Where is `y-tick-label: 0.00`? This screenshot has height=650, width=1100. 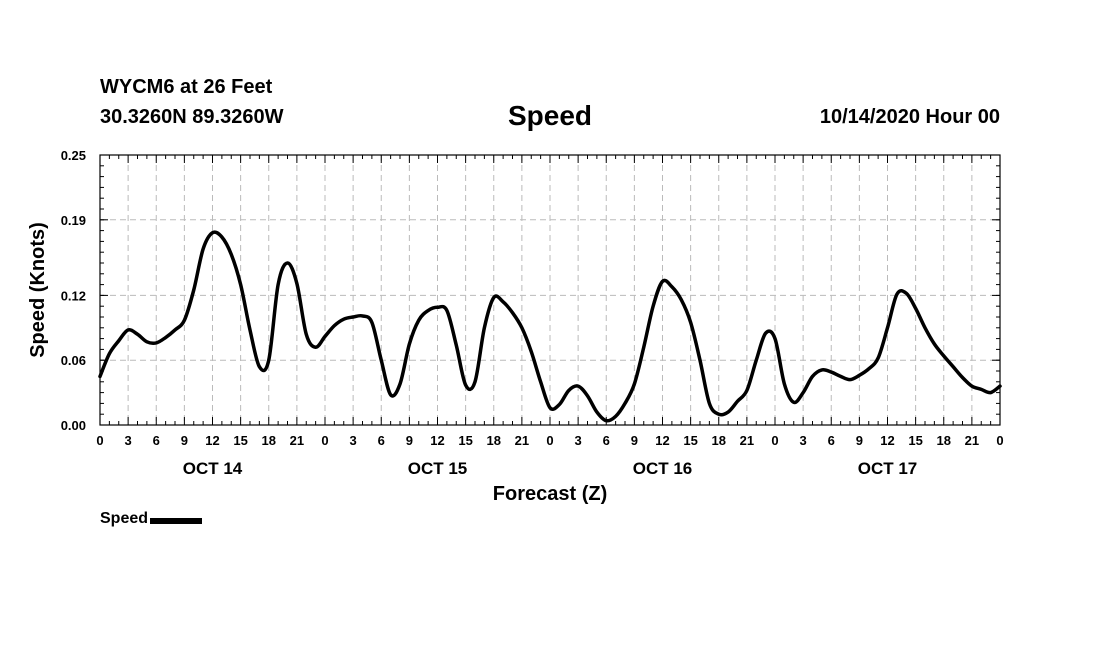 y-tick-label: 0.00 is located at coordinates (73, 425).